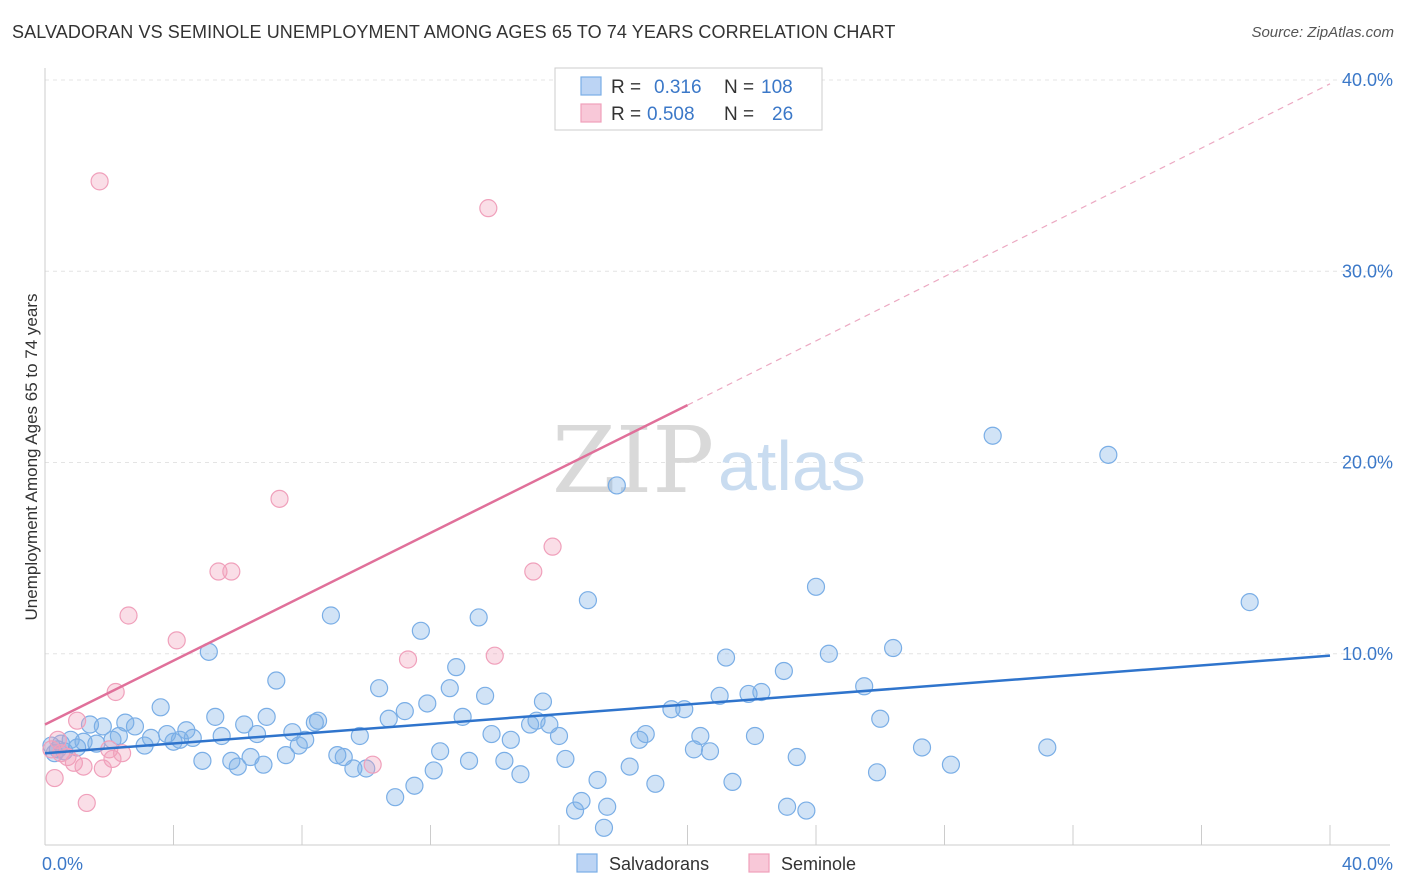  What do you see at coordinates (688, 99) in the screenshot?
I see `legend-box: R = 0.316 N = 108 R = 0.508 N = 26` at bounding box center [688, 99].